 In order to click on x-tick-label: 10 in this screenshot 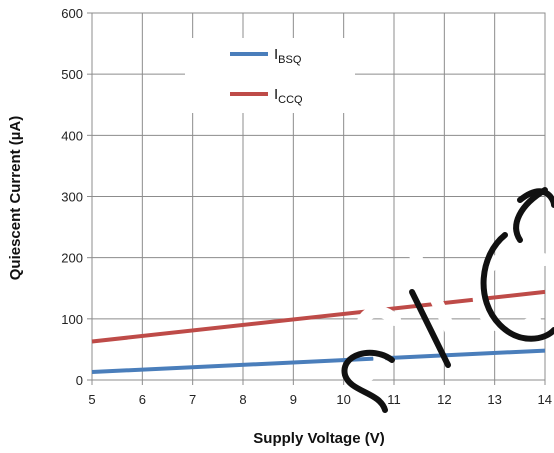, I will do `click(343, 399)`.